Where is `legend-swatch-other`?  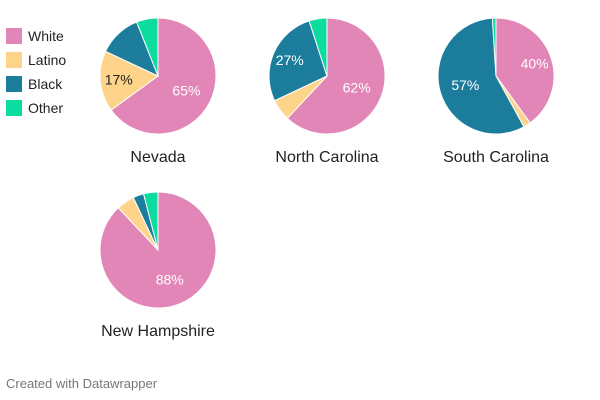
legend-swatch-other is located at coordinates (14, 108).